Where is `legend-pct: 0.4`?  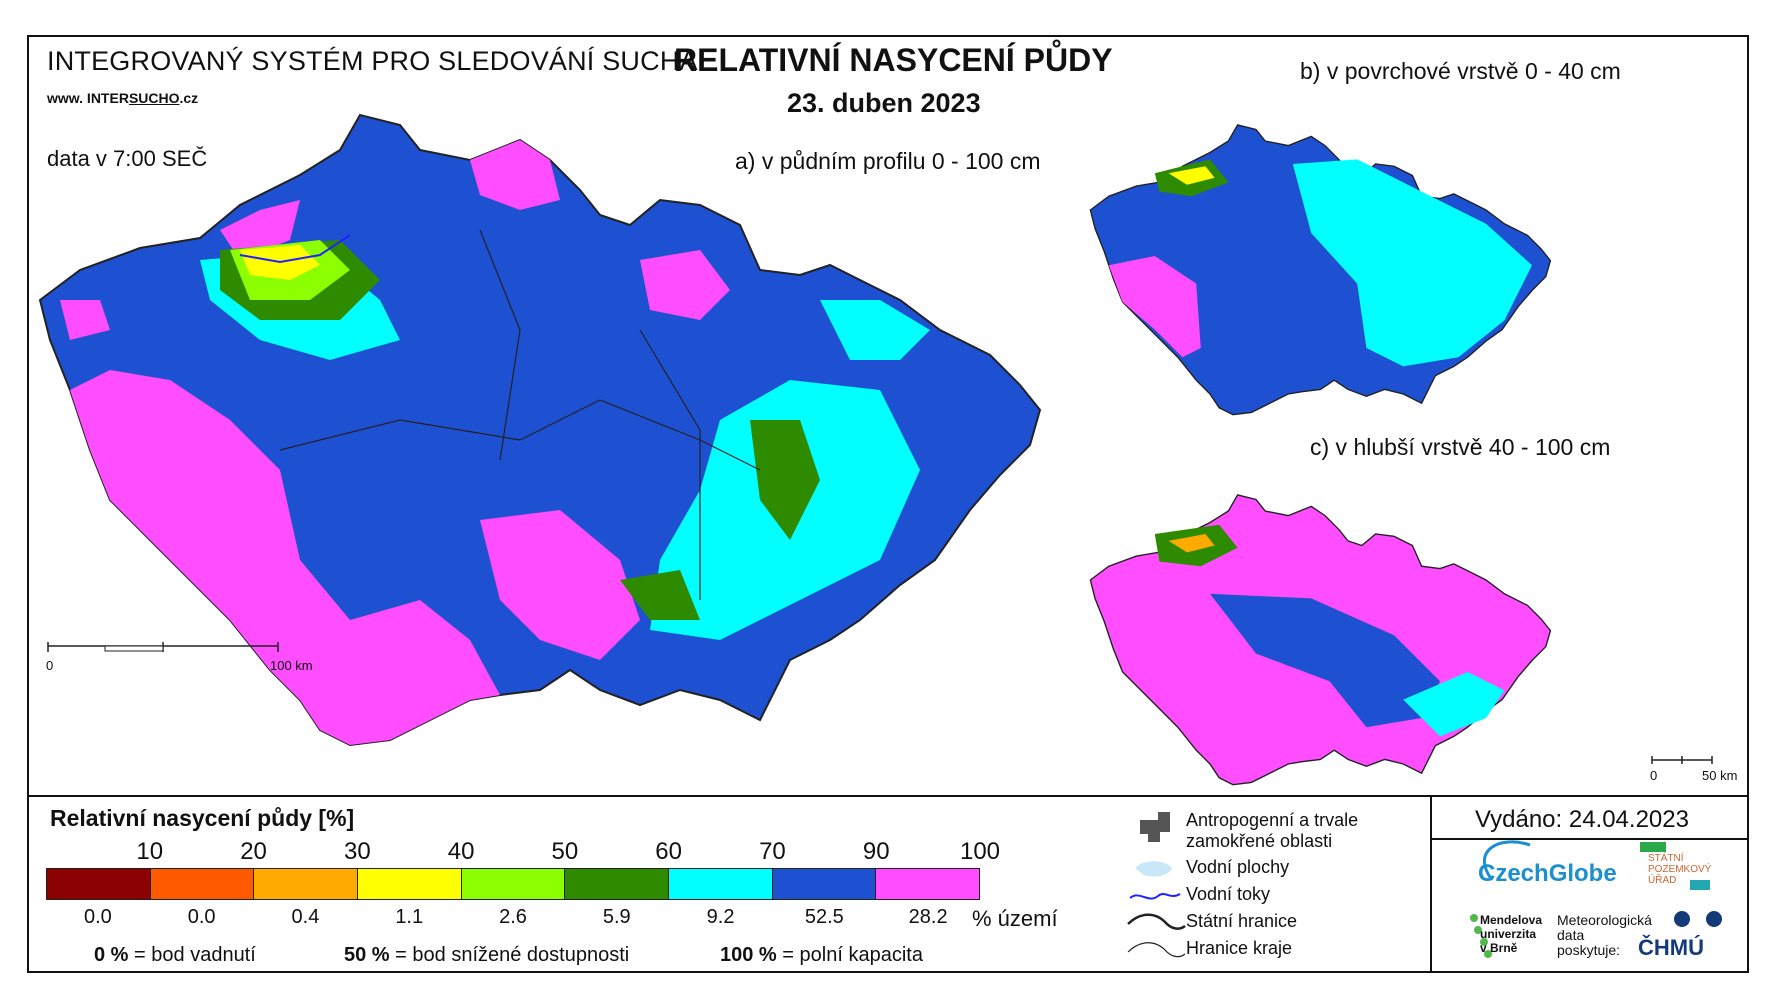
legend-pct: 0.4 is located at coordinates (305, 917).